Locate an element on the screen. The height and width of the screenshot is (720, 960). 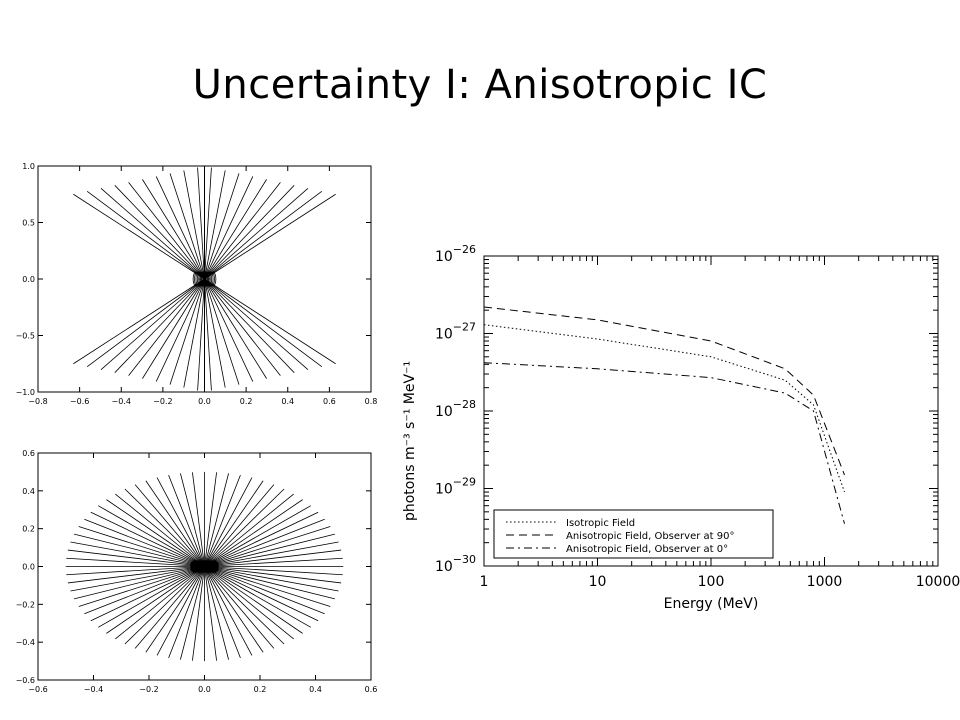
chart-3-ytick-label: 10−28 is located at coordinates (455, 409).